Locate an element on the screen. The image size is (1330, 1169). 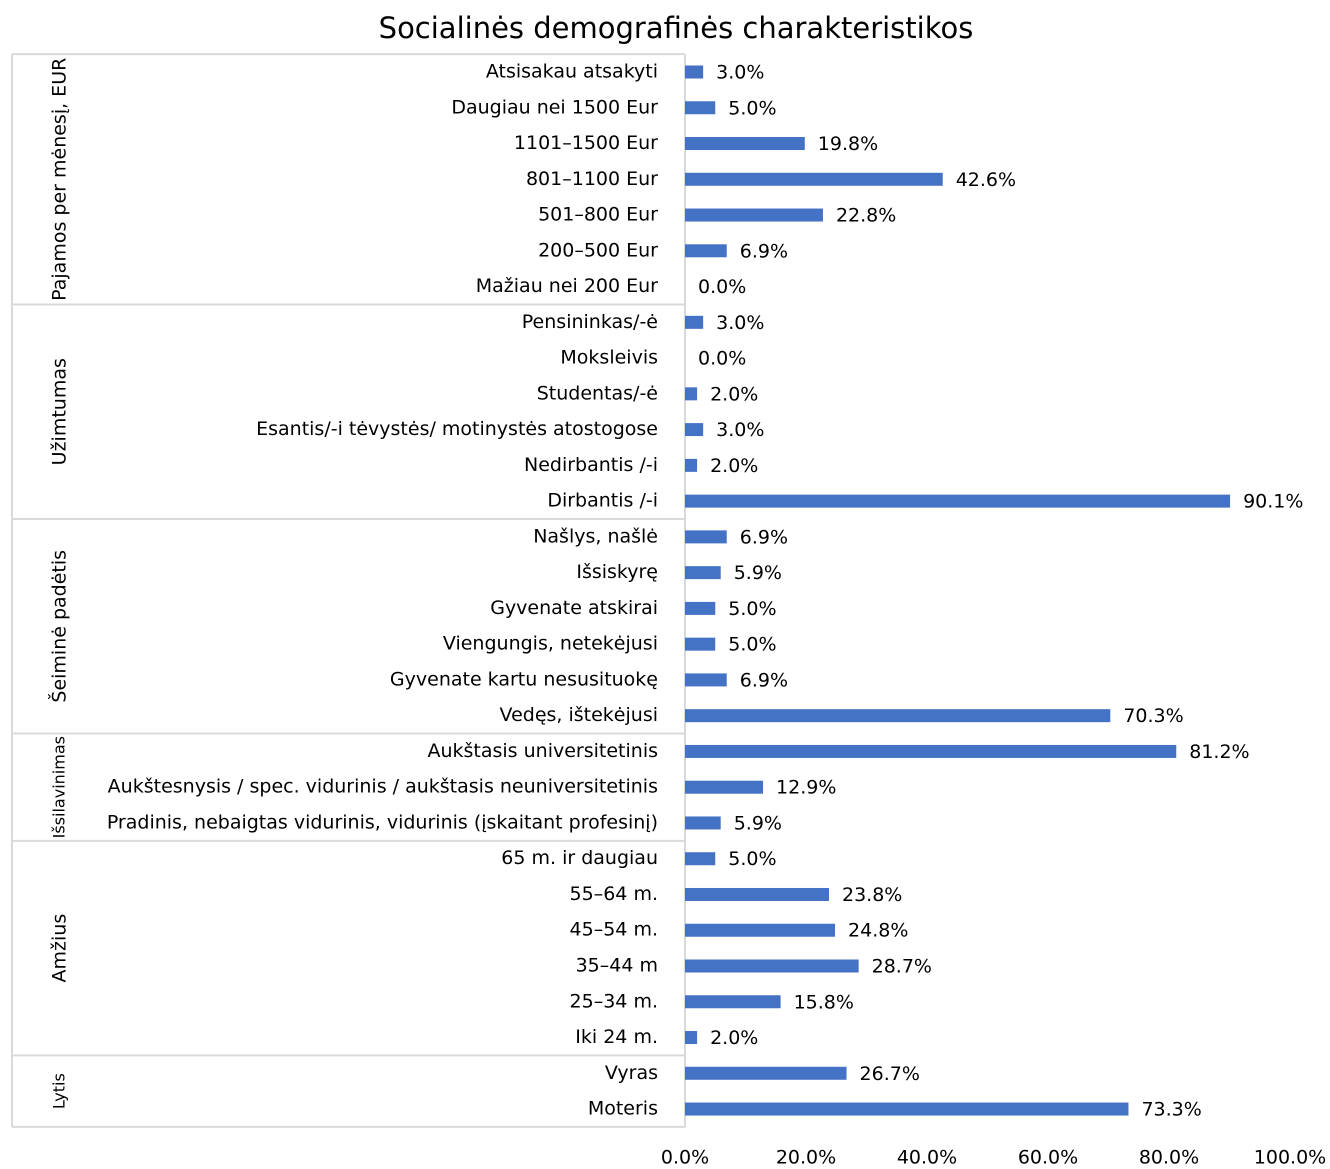
group-label: Išsilavinimas is located at coordinates (59, 787).